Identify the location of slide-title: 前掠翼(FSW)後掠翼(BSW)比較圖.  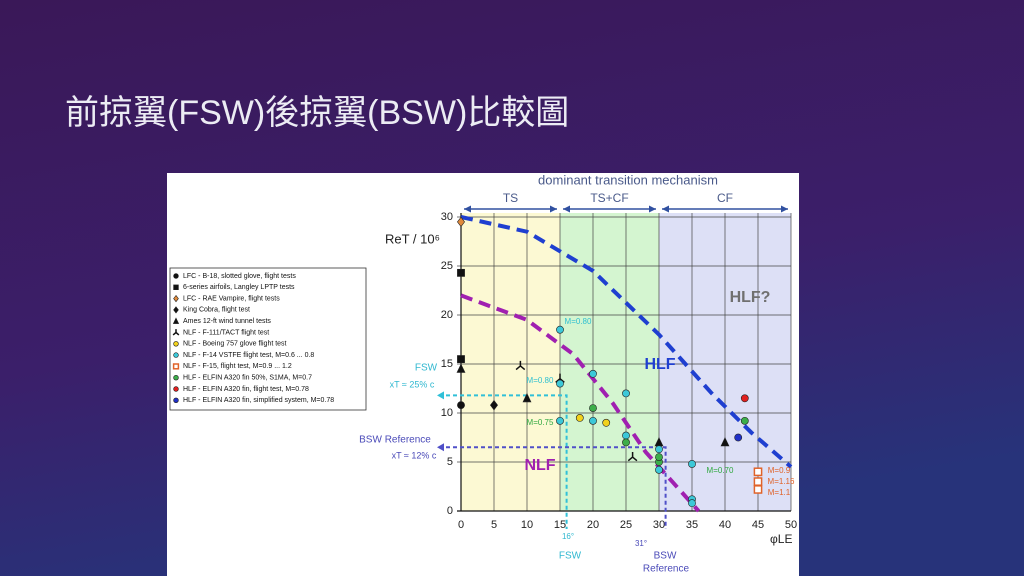
(317, 113).